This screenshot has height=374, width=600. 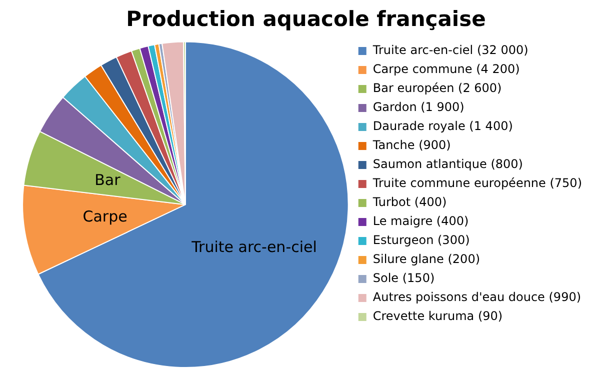 I want to click on legend-label: Carpe commune (4 200), so click(x=446, y=69).